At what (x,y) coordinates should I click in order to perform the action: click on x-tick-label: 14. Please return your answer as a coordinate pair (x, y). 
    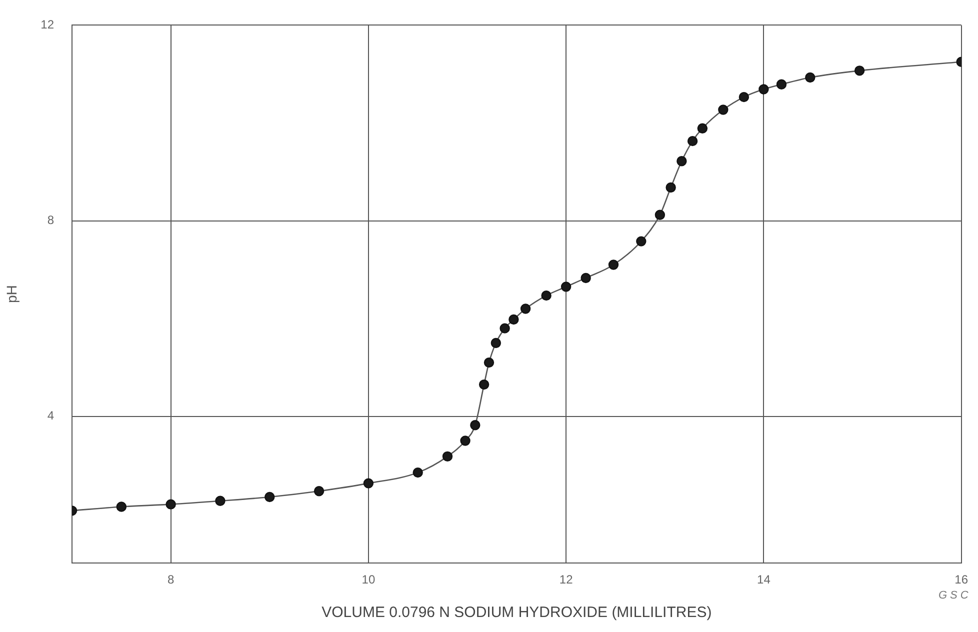
    Looking at the image, I should click on (764, 579).